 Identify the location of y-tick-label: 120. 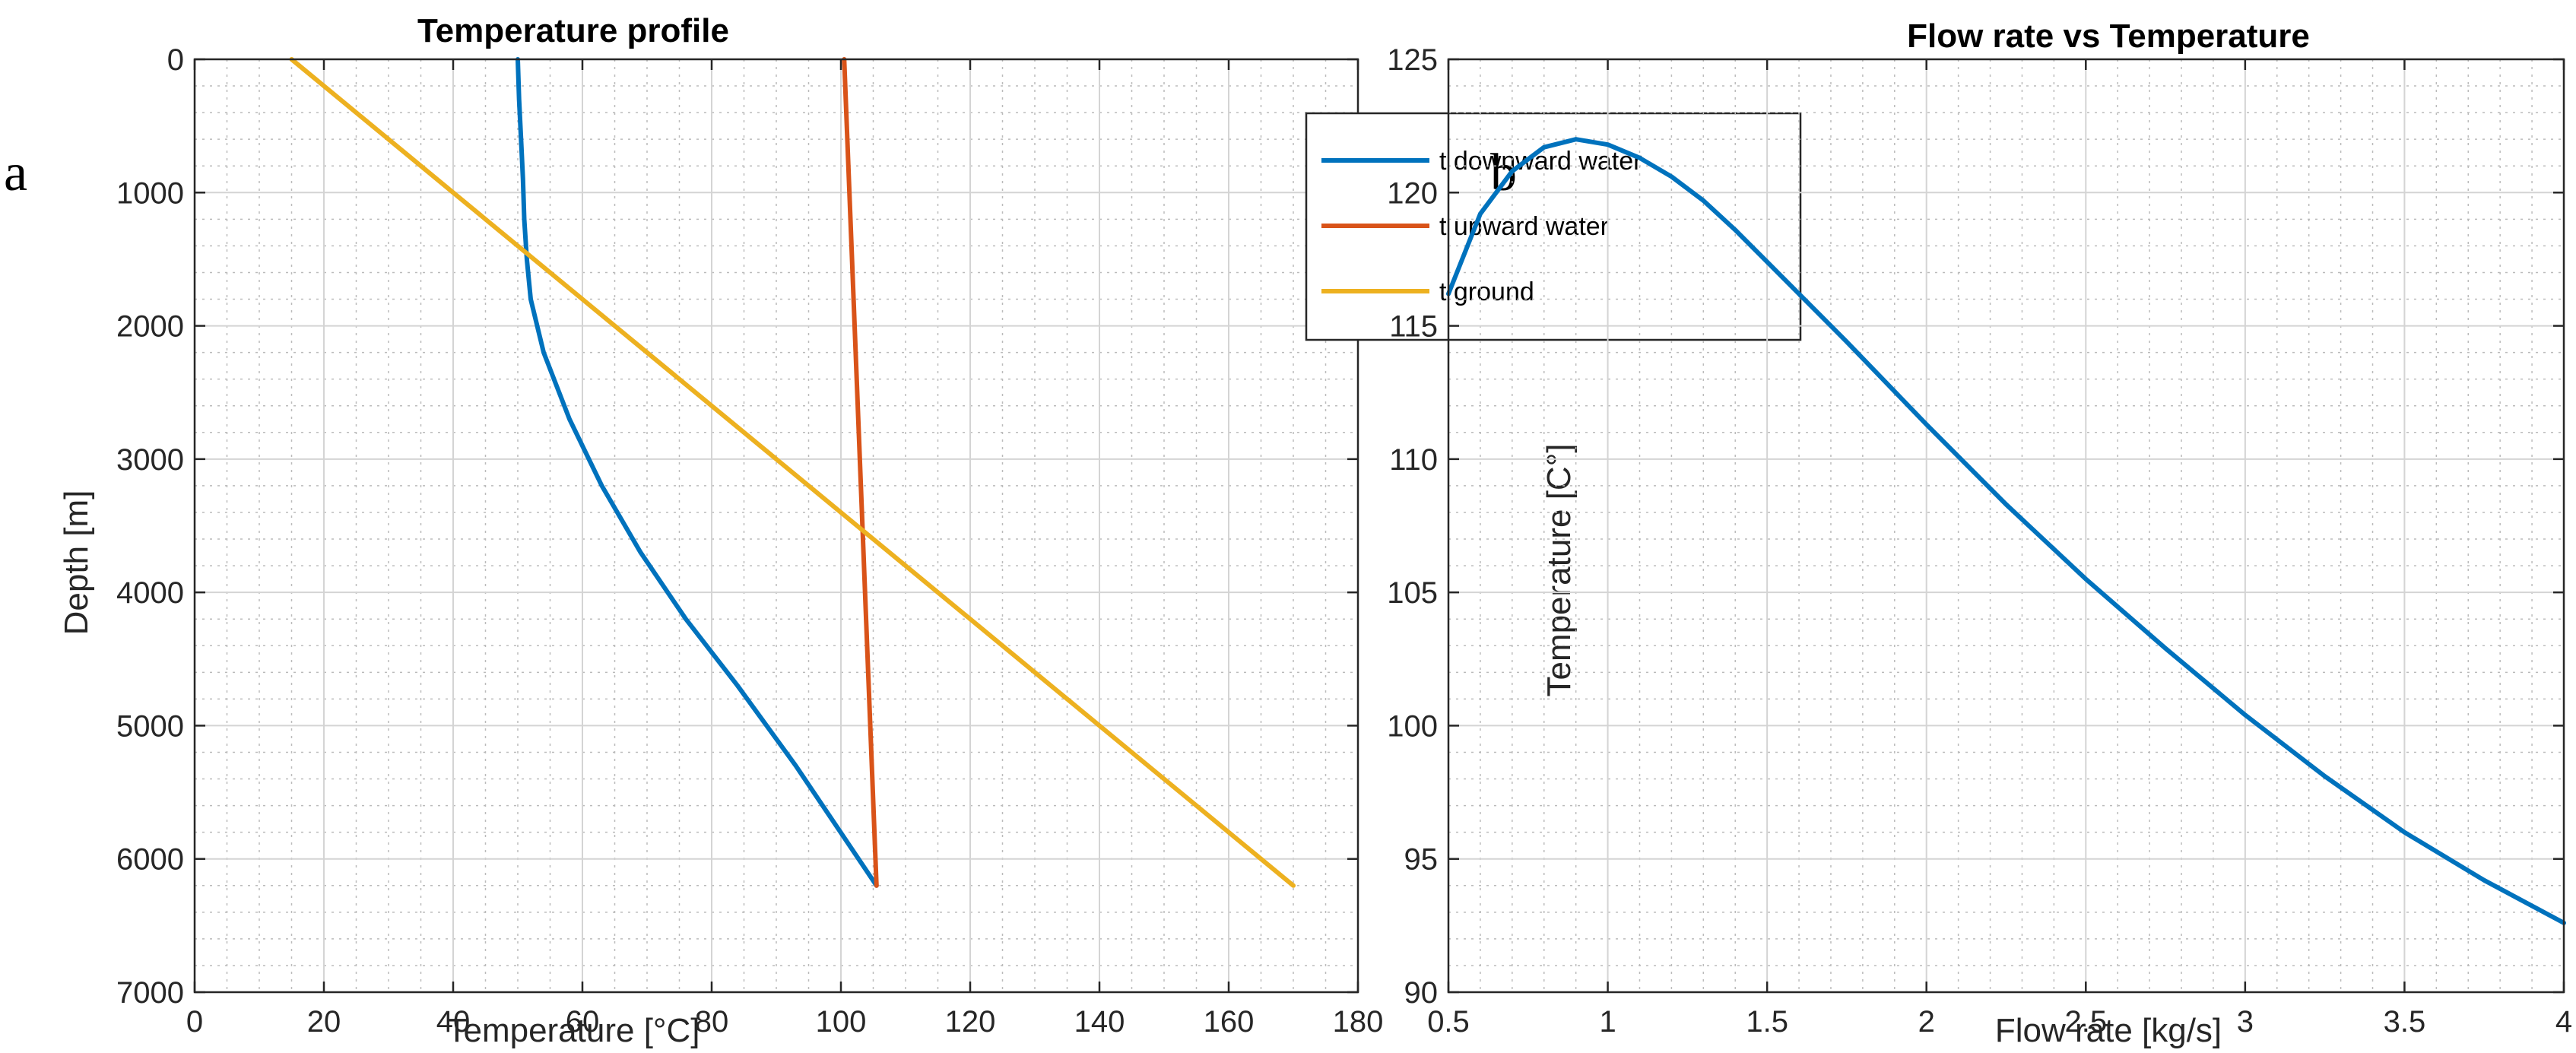
(1413, 193).